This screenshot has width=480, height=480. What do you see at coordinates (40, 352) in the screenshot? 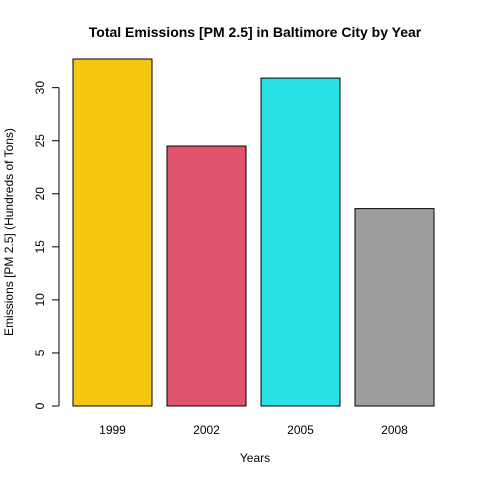
I see `y-tick-label-5: 5` at bounding box center [40, 352].